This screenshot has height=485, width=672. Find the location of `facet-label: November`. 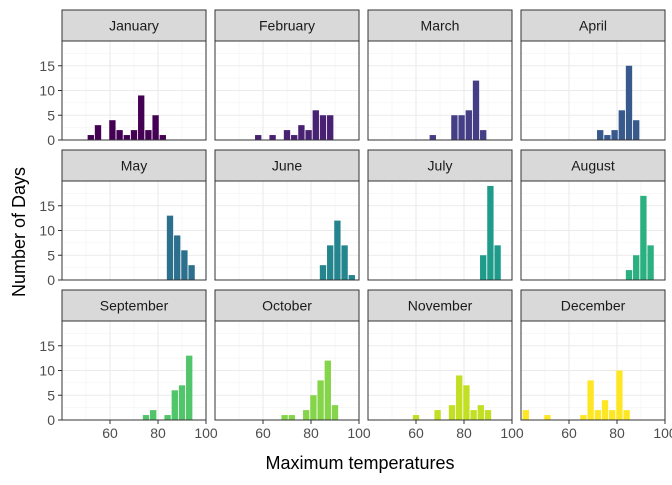

facet-label: November is located at coordinates (440, 306).